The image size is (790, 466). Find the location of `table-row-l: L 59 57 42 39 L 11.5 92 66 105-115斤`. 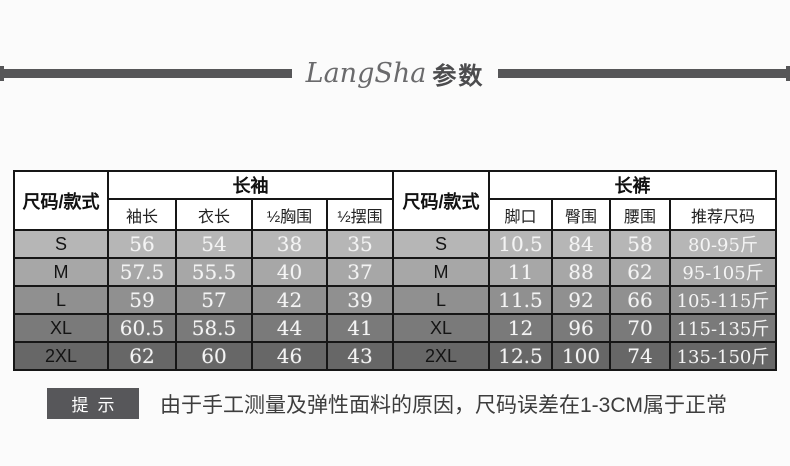

table-row-l: L 59 57 42 39 L 11.5 92 66 105-115斤 is located at coordinates (395, 300).